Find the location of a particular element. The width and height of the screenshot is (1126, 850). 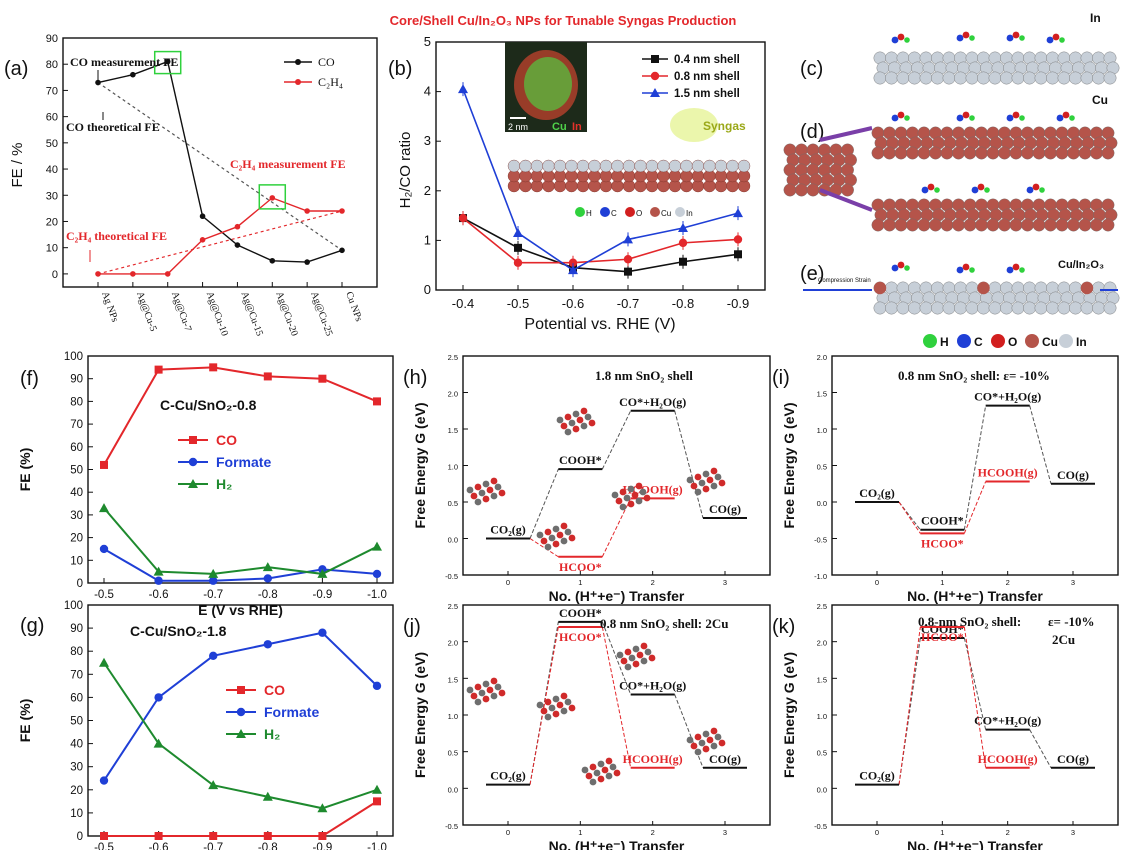

x-tick-label: 3 is located at coordinates (1073, 582).